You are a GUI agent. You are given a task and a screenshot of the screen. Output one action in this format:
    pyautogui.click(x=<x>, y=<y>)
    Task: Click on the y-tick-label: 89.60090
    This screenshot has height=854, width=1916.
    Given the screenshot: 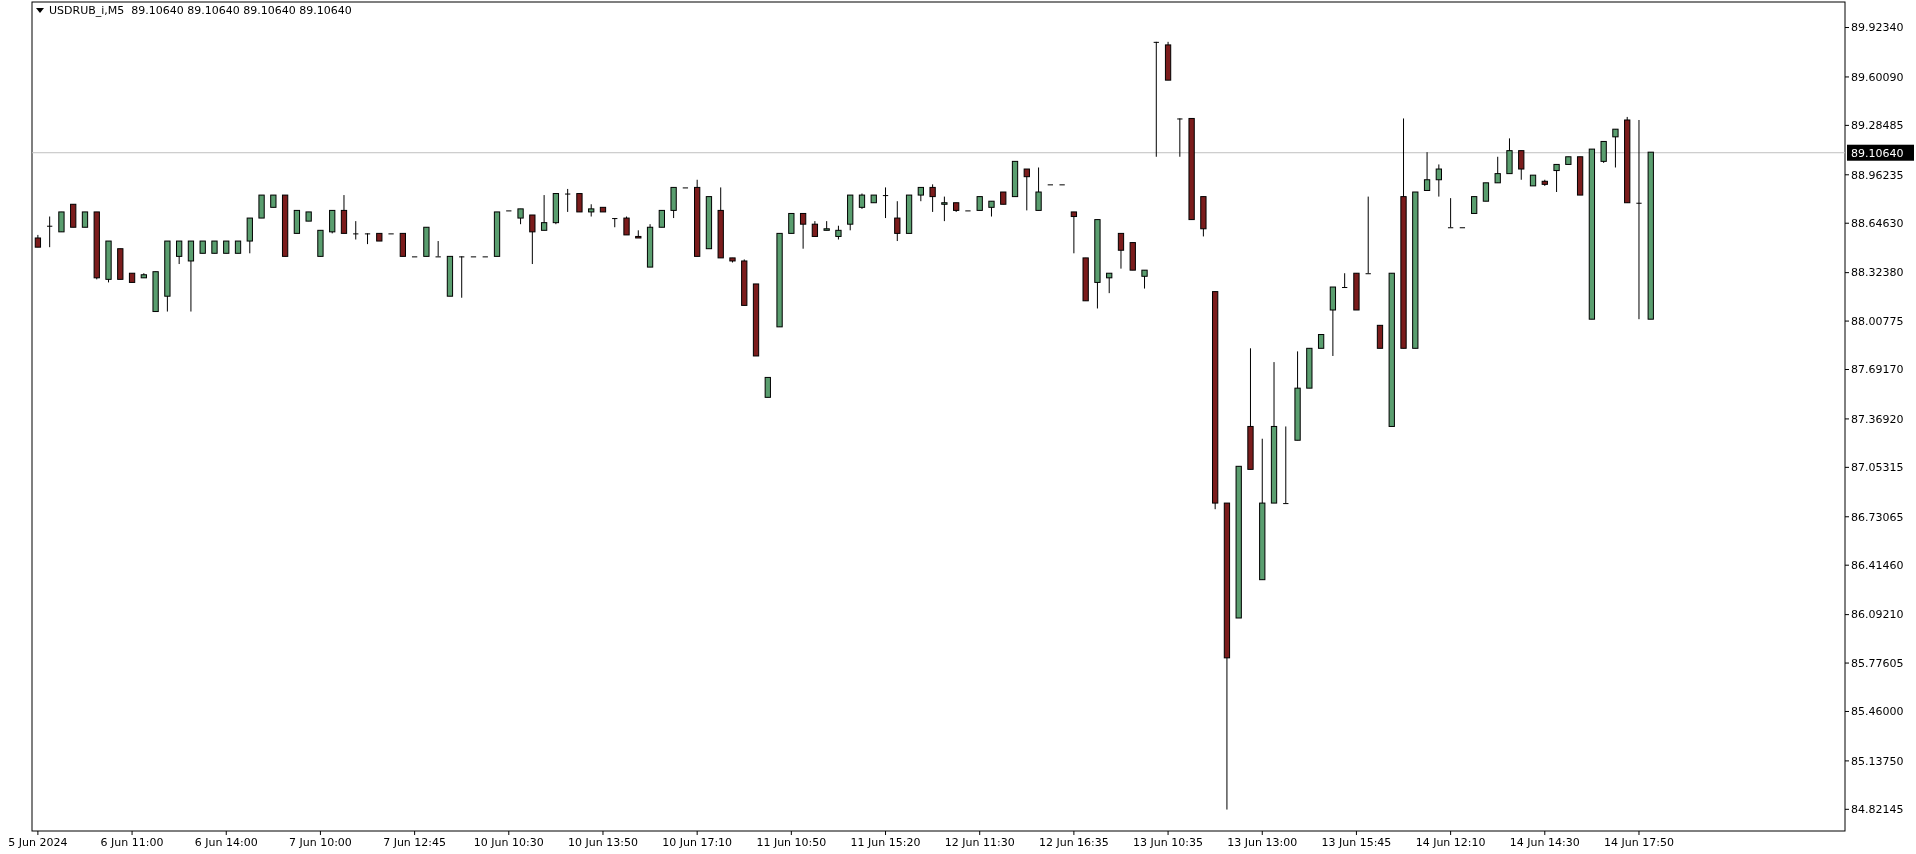 What is the action you would take?
    pyautogui.click(x=1877, y=77)
    